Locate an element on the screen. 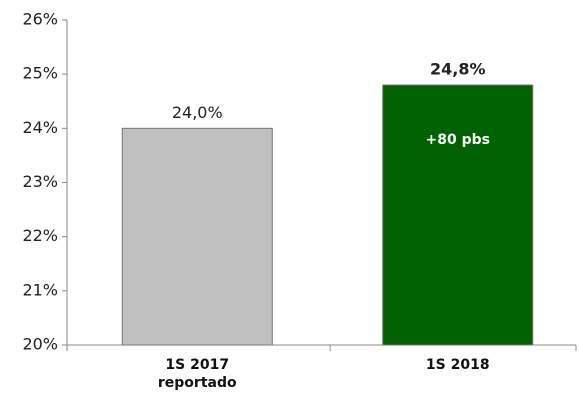 The image size is (579, 401). y-tick-label: 25% is located at coordinates (40, 73).